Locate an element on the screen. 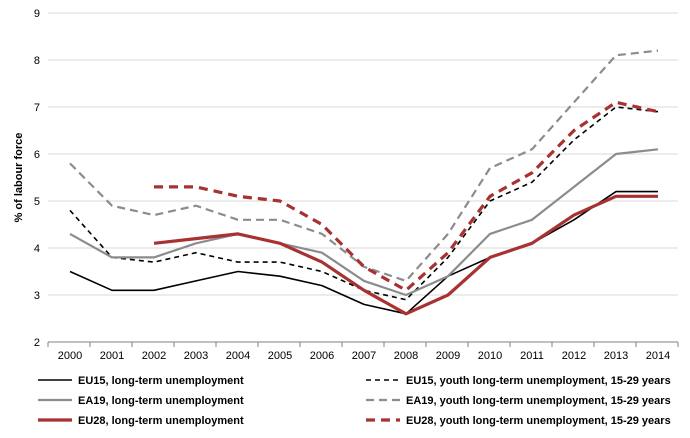 Image resolution: width=690 pixels, height=438 pixels. y-tick-label: 5 is located at coordinates (37, 202).